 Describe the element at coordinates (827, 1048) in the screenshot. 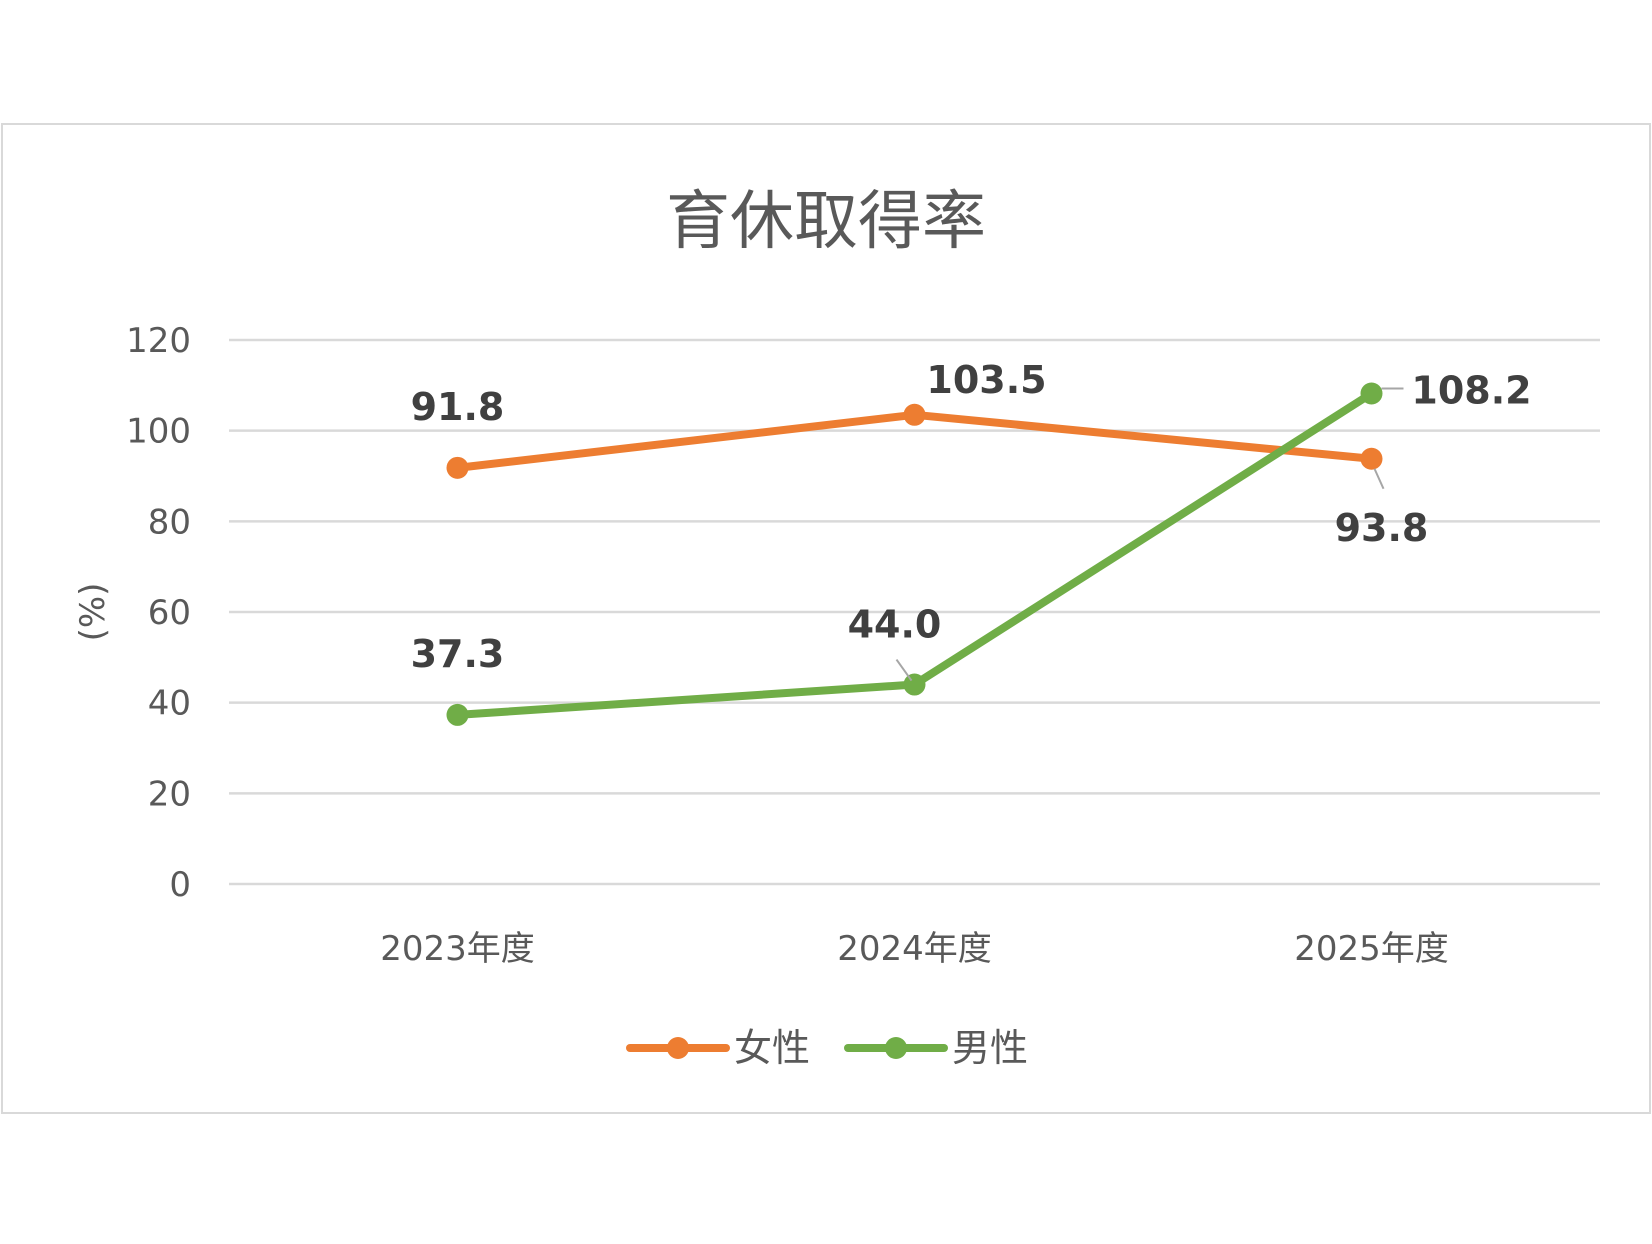

I see `legend: 女性 男性` at that location.